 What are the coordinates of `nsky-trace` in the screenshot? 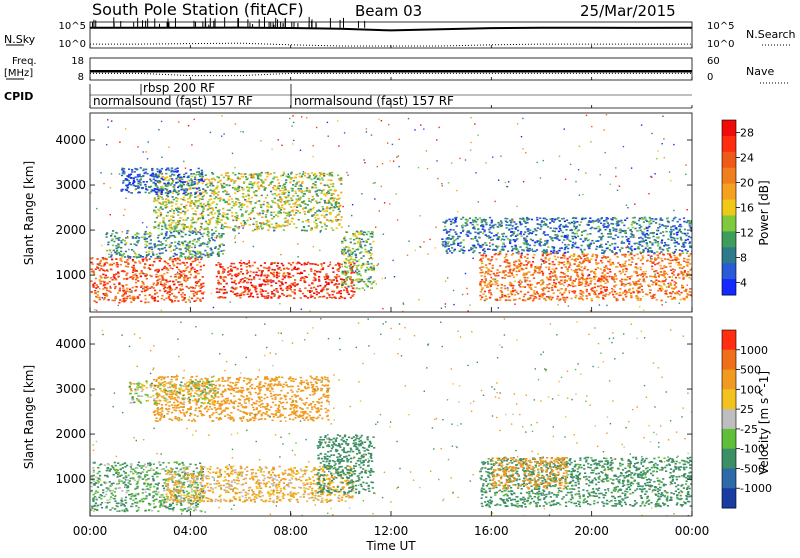 It's located at (391, 29).